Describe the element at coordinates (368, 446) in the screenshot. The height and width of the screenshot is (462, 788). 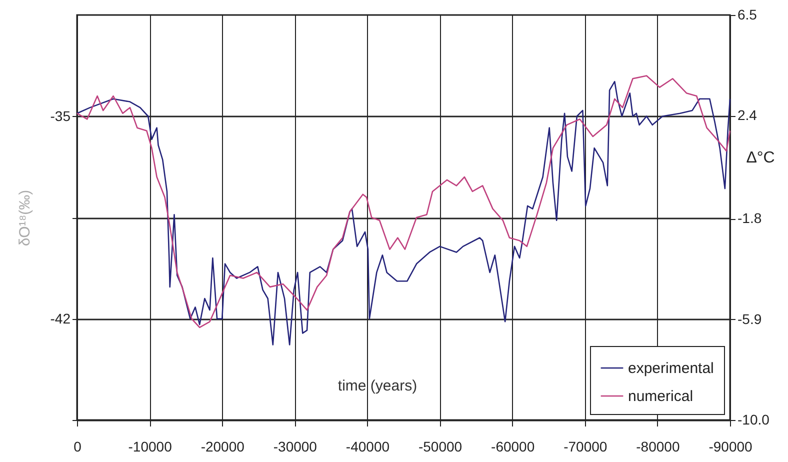
I see `x-tick-label: -40000` at that location.